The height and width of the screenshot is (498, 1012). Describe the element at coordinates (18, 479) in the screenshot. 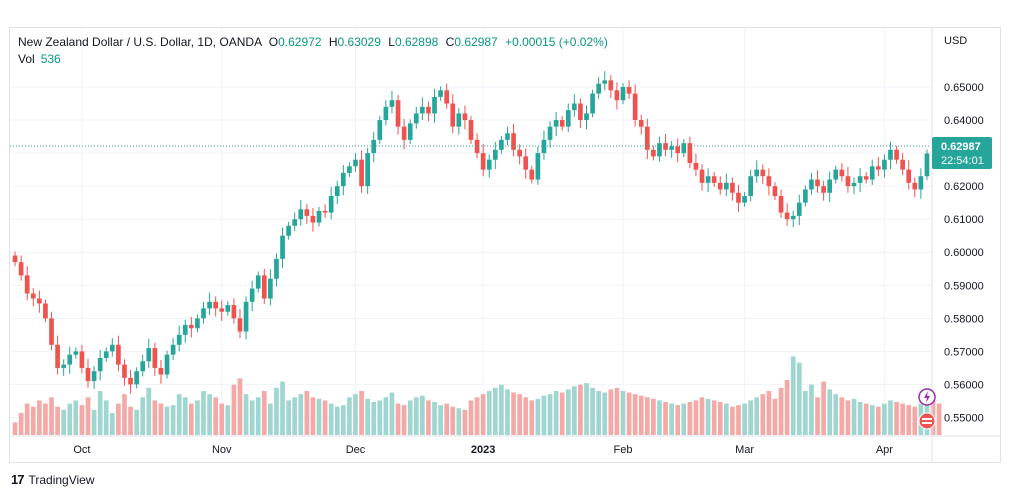

I see `tradingview-logo-icon: 17` at that location.